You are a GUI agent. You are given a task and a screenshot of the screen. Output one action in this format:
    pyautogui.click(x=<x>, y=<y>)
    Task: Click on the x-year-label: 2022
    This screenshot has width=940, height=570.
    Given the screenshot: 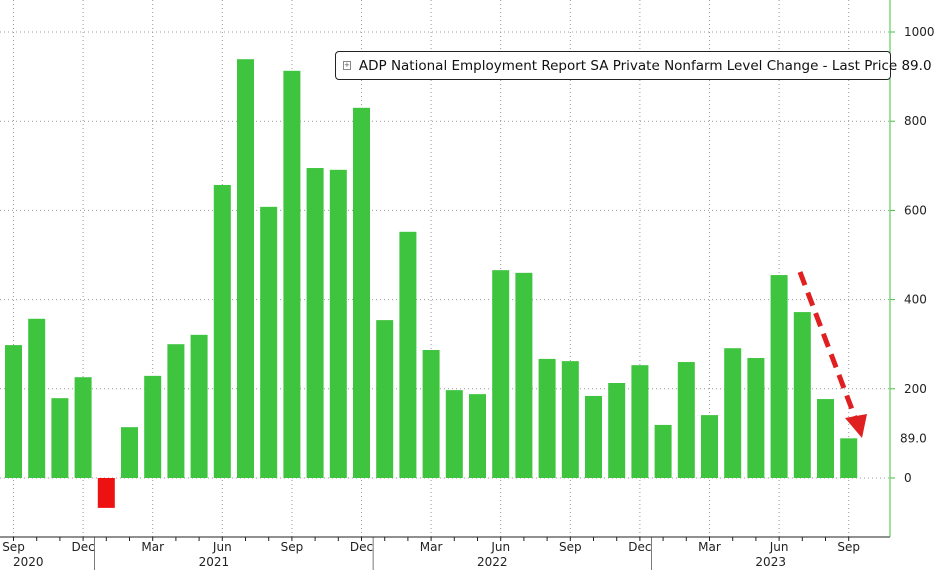 What is the action you would take?
    pyautogui.click(x=492, y=562)
    